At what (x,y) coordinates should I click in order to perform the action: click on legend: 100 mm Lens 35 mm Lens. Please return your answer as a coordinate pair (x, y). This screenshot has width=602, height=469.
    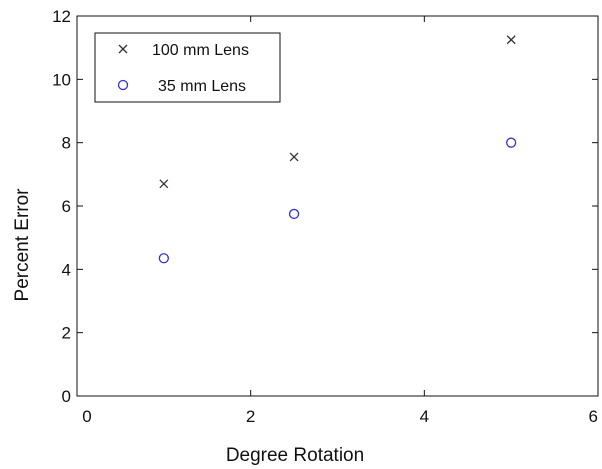
    Looking at the image, I should click on (187, 67).